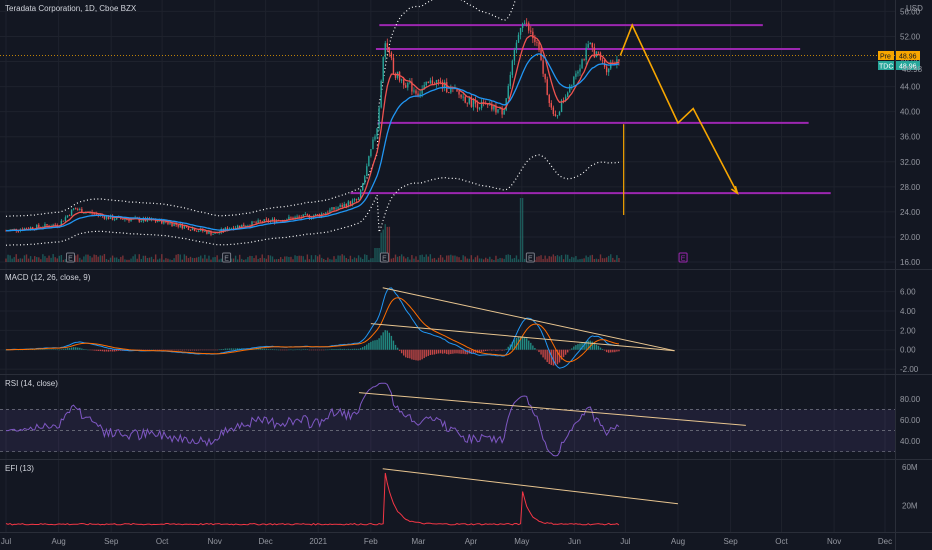 The width and height of the screenshot is (932, 550). I want to click on efi-line, so click(312, 499).